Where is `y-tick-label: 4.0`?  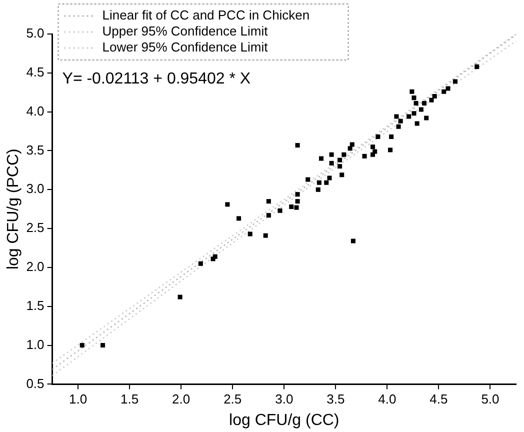
y-tick-label: 4.0 is located at coordinates (35, 110).